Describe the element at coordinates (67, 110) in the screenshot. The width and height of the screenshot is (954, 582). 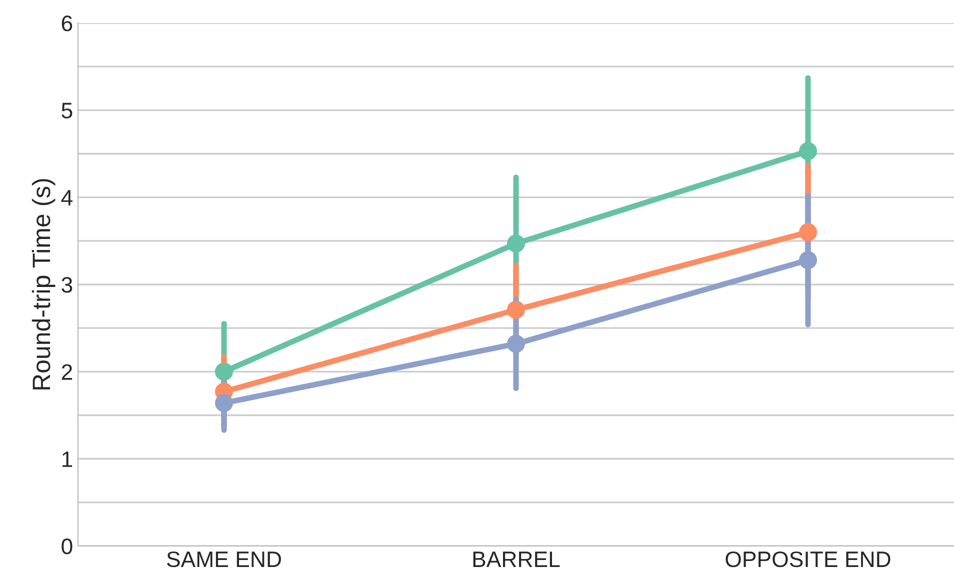
I see `y-tick-label: 5` at that location.